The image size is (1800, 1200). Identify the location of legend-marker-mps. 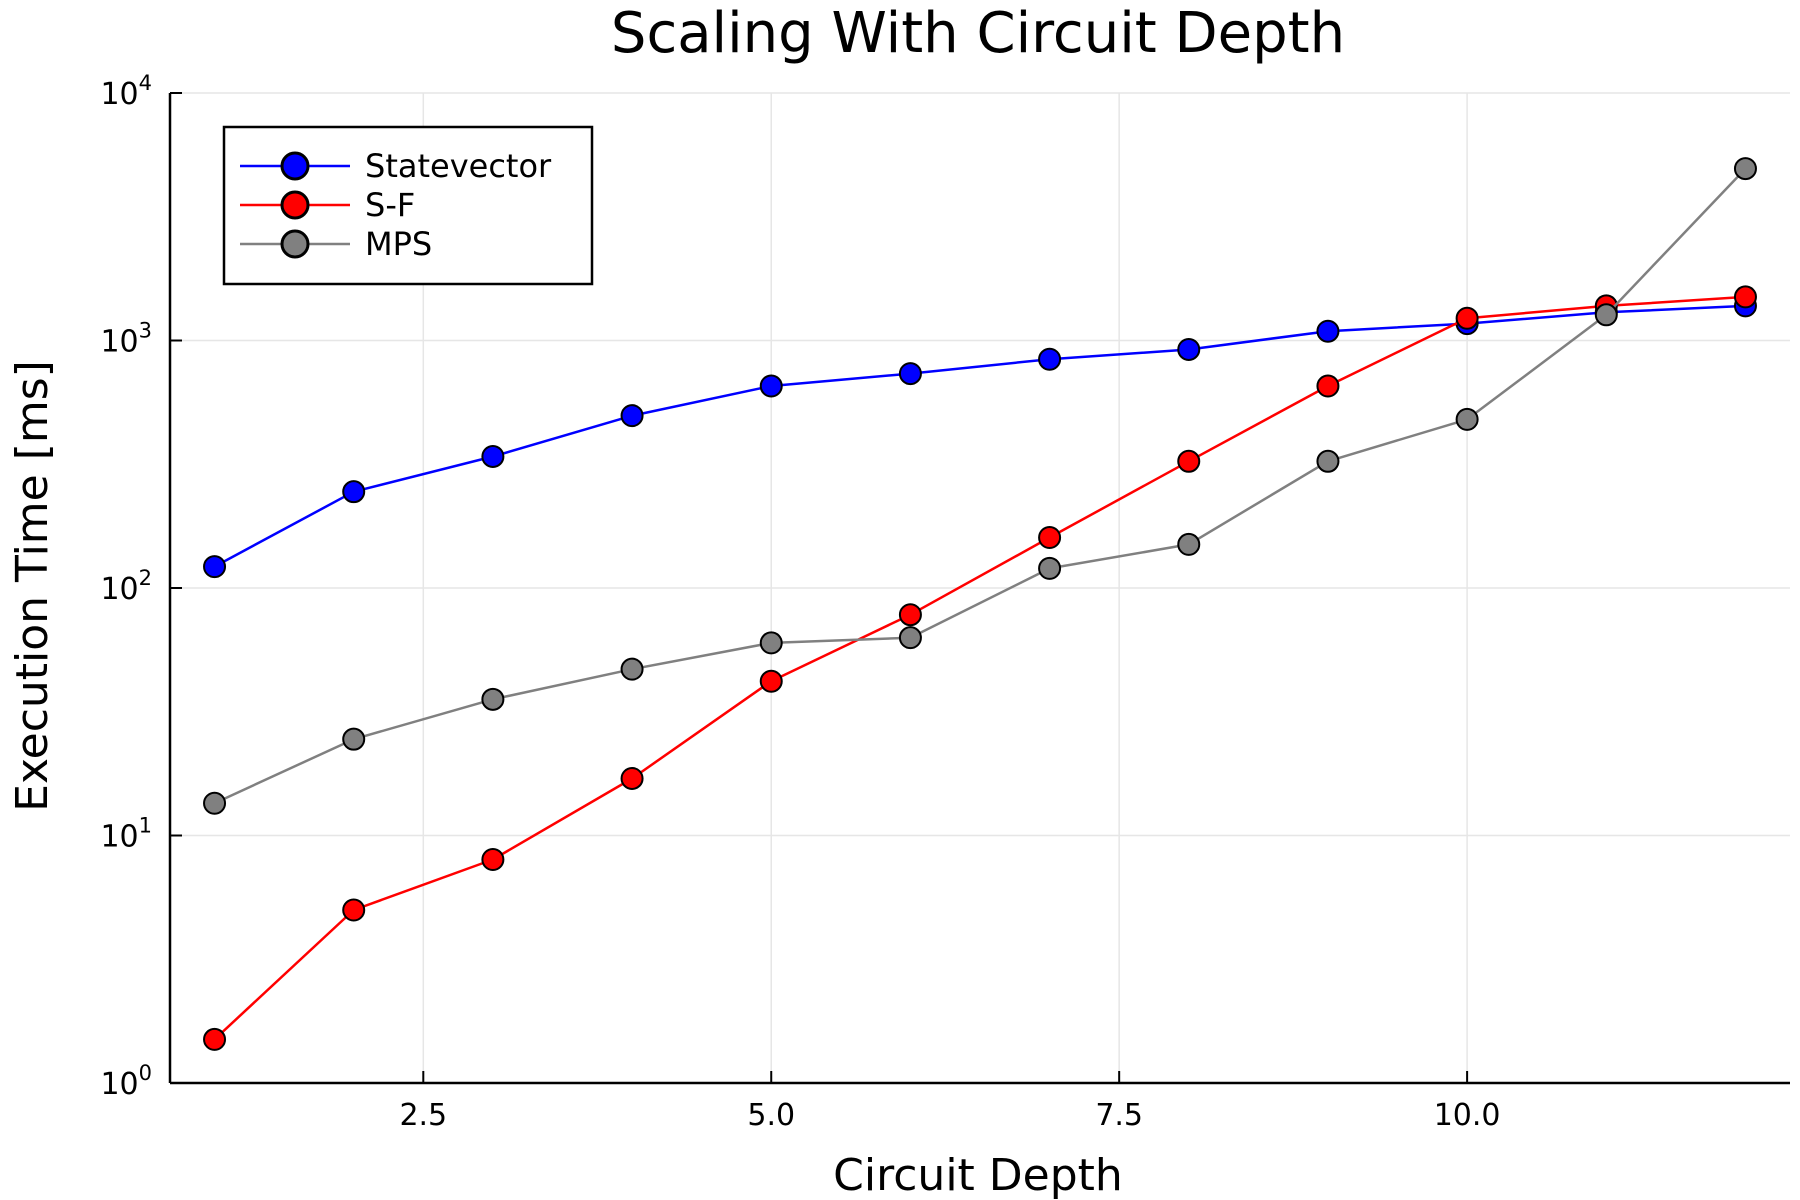
(295, 244).